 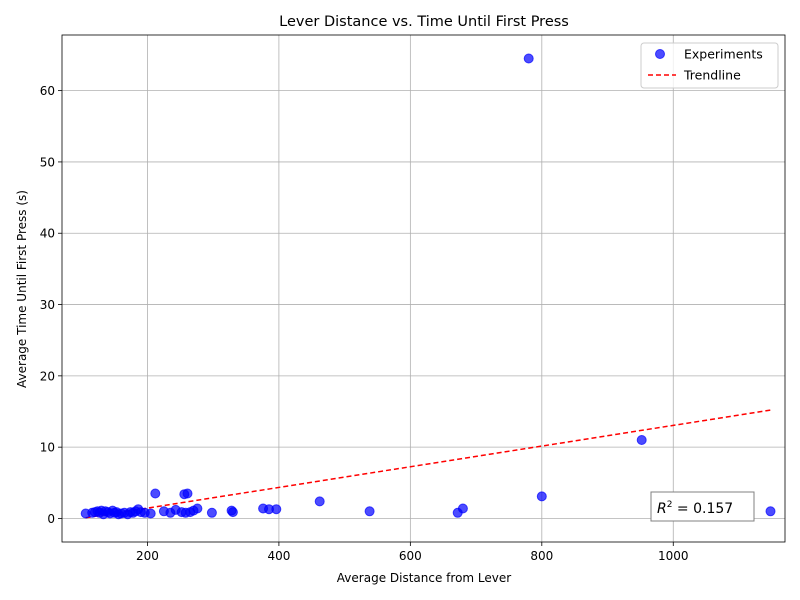 I want to click on x-axis-ticks: 200 400 600 800 1000, so click(x=412, y=552).